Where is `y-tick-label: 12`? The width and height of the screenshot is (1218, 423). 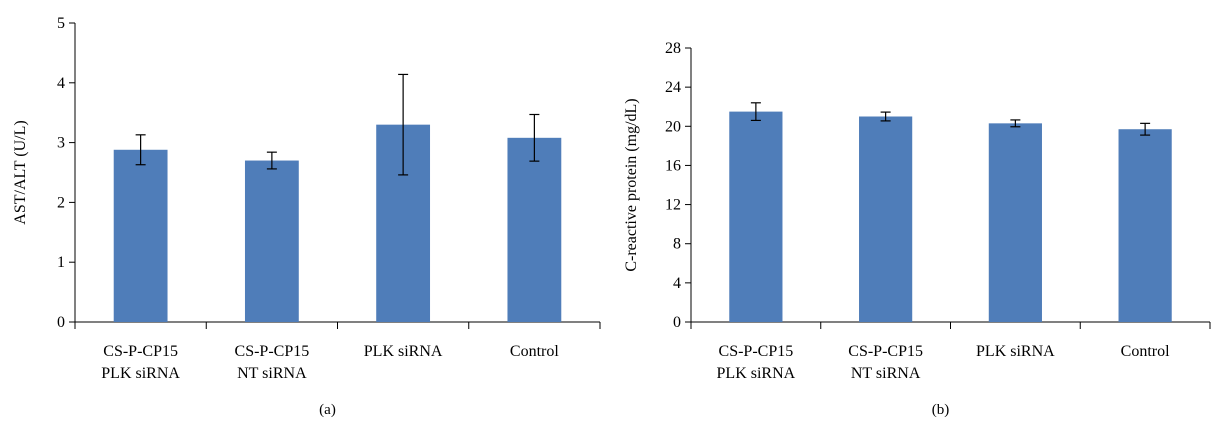 y-tick-label: 12 is located at coordinates (673, 205).